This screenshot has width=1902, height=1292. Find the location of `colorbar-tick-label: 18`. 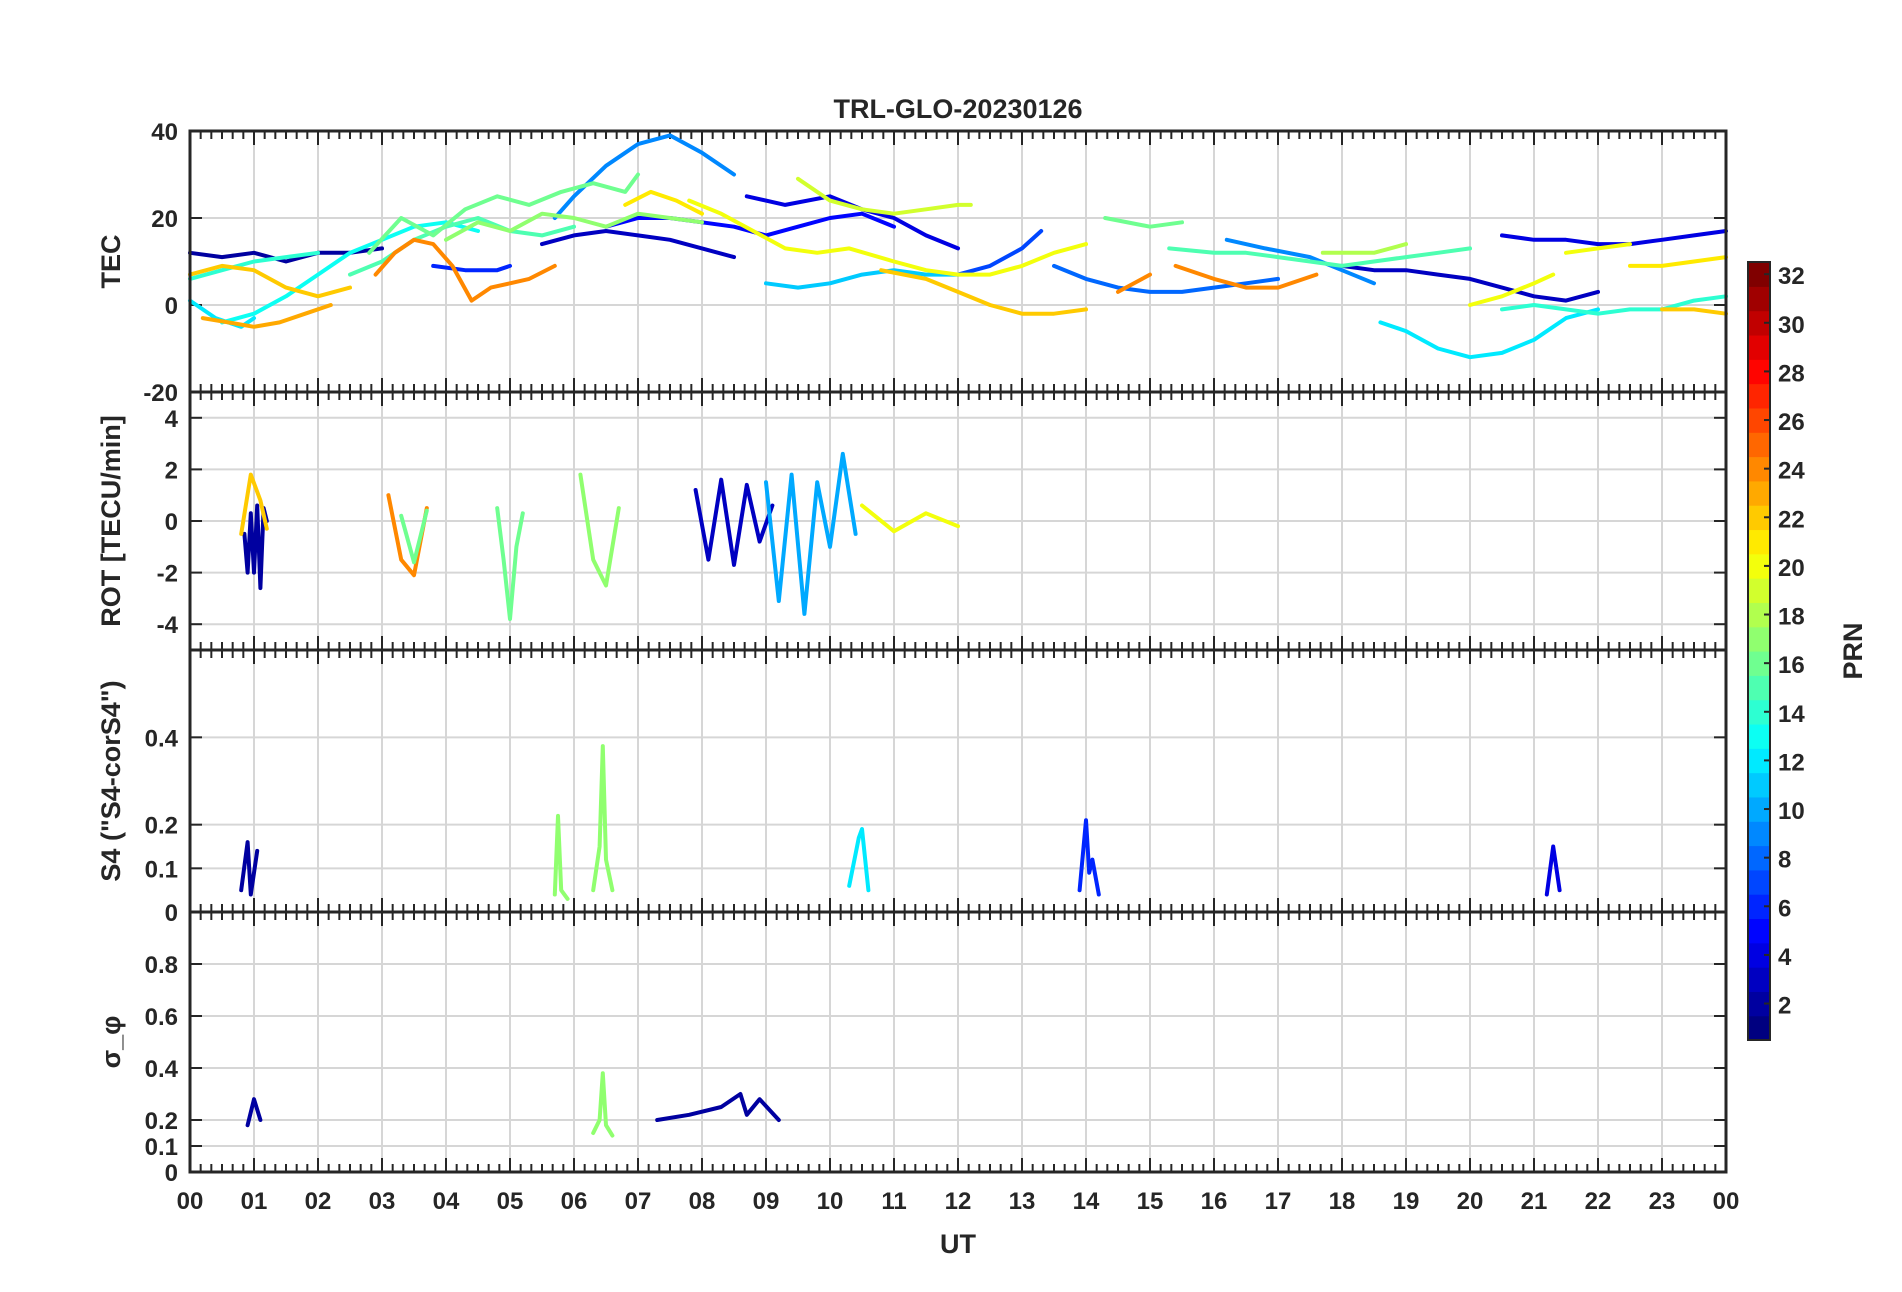

colorbar-tick-label: 18 is located at coordinates (1791, 617).